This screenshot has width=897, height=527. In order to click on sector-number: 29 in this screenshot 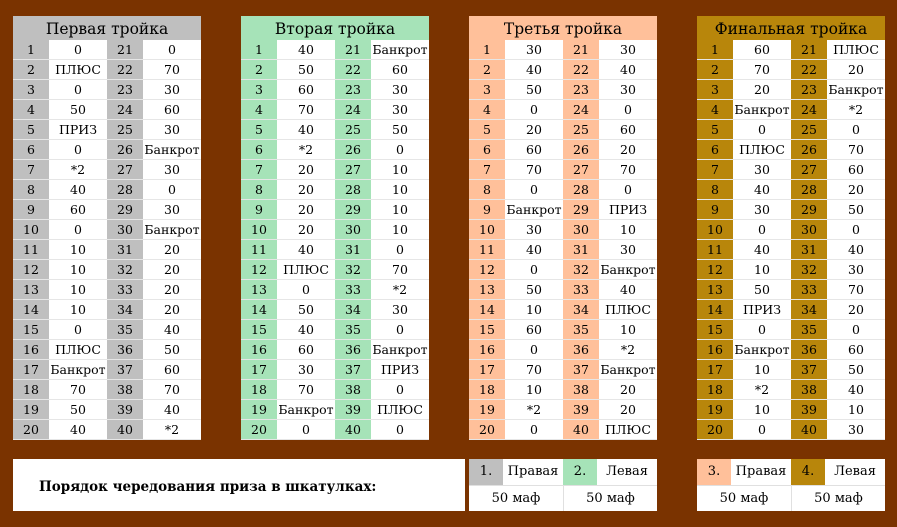, I will do `click(353, 210)`.